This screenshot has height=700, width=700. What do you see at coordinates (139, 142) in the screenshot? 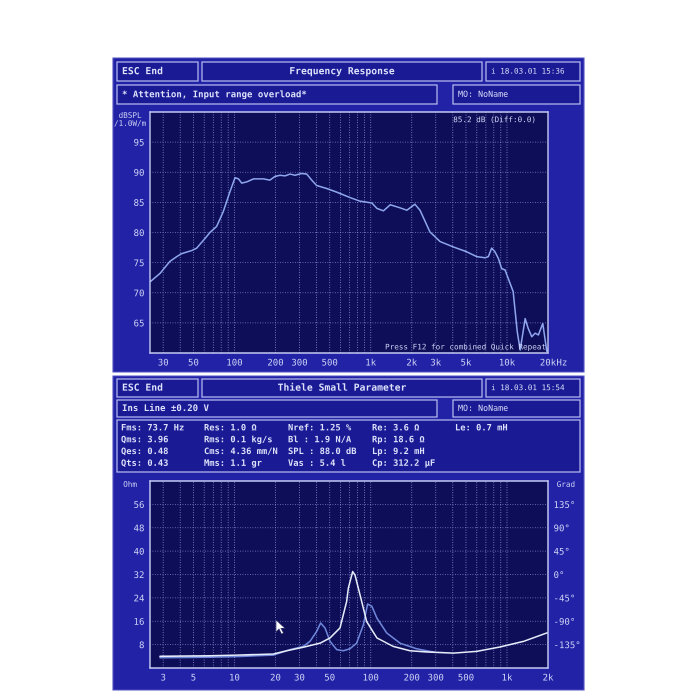
I see `y-tick-label: 95` at bounding box center [139, 142].